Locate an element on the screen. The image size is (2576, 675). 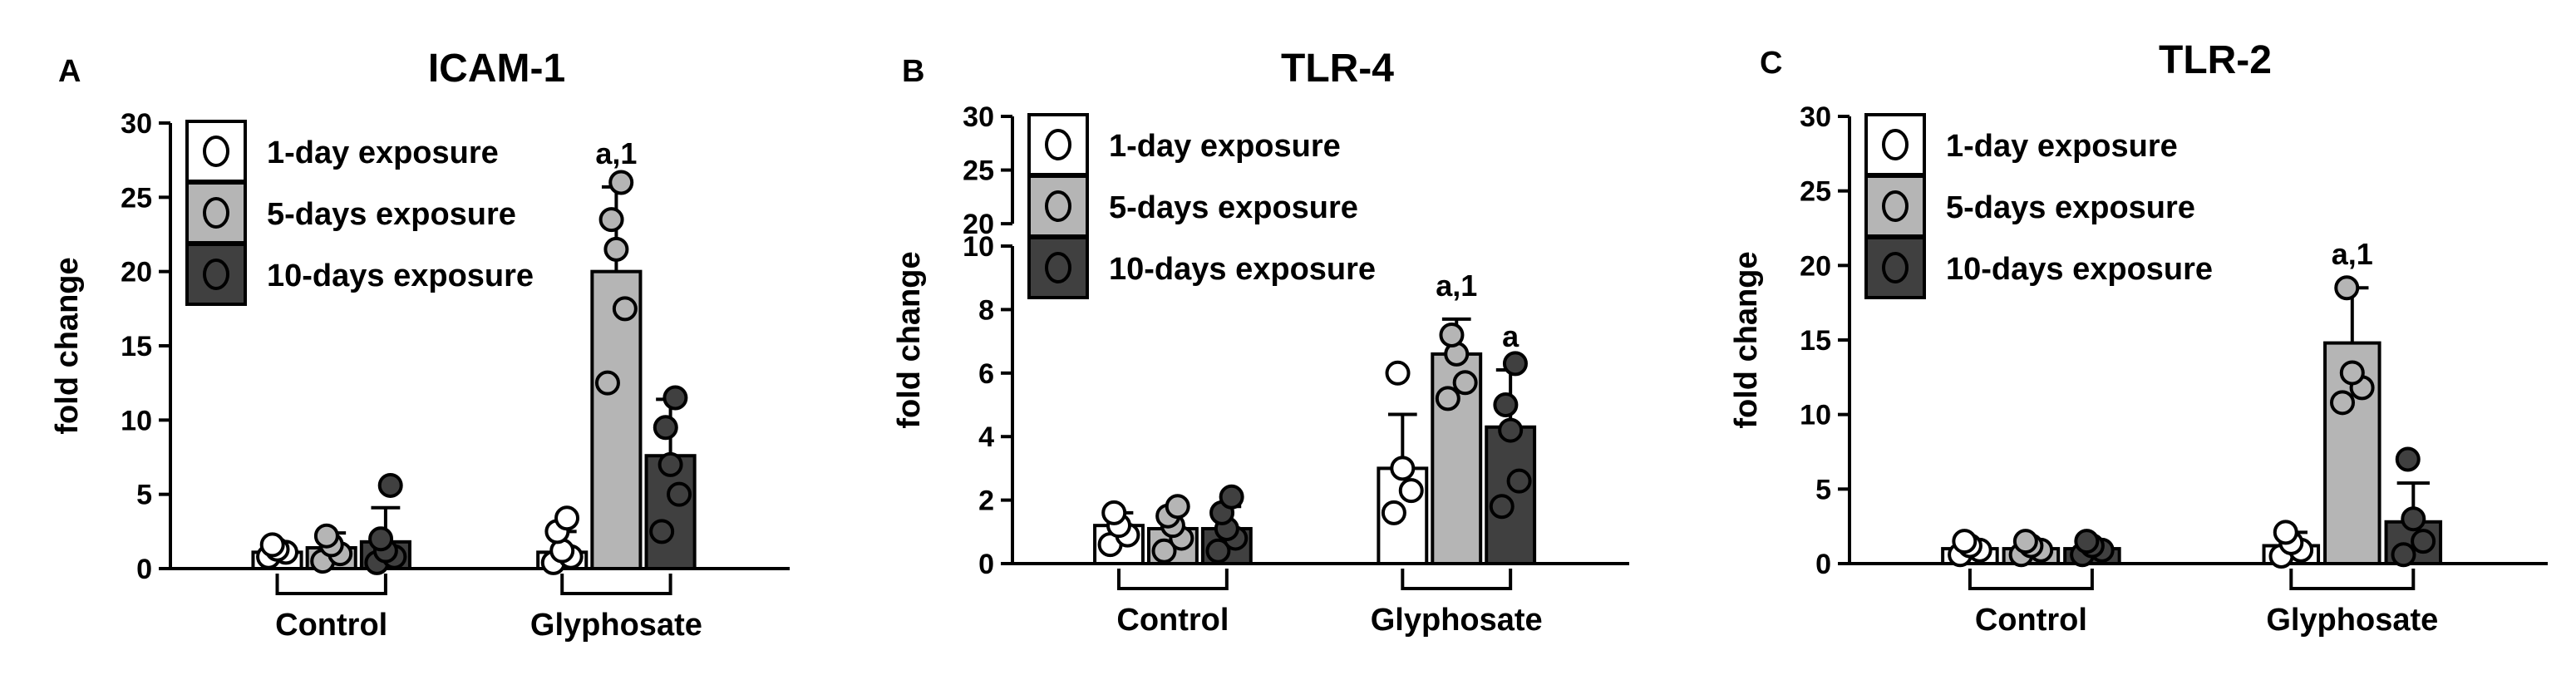
tlr2-y-tick-label: 5 is located at coordinates (1823, 489).